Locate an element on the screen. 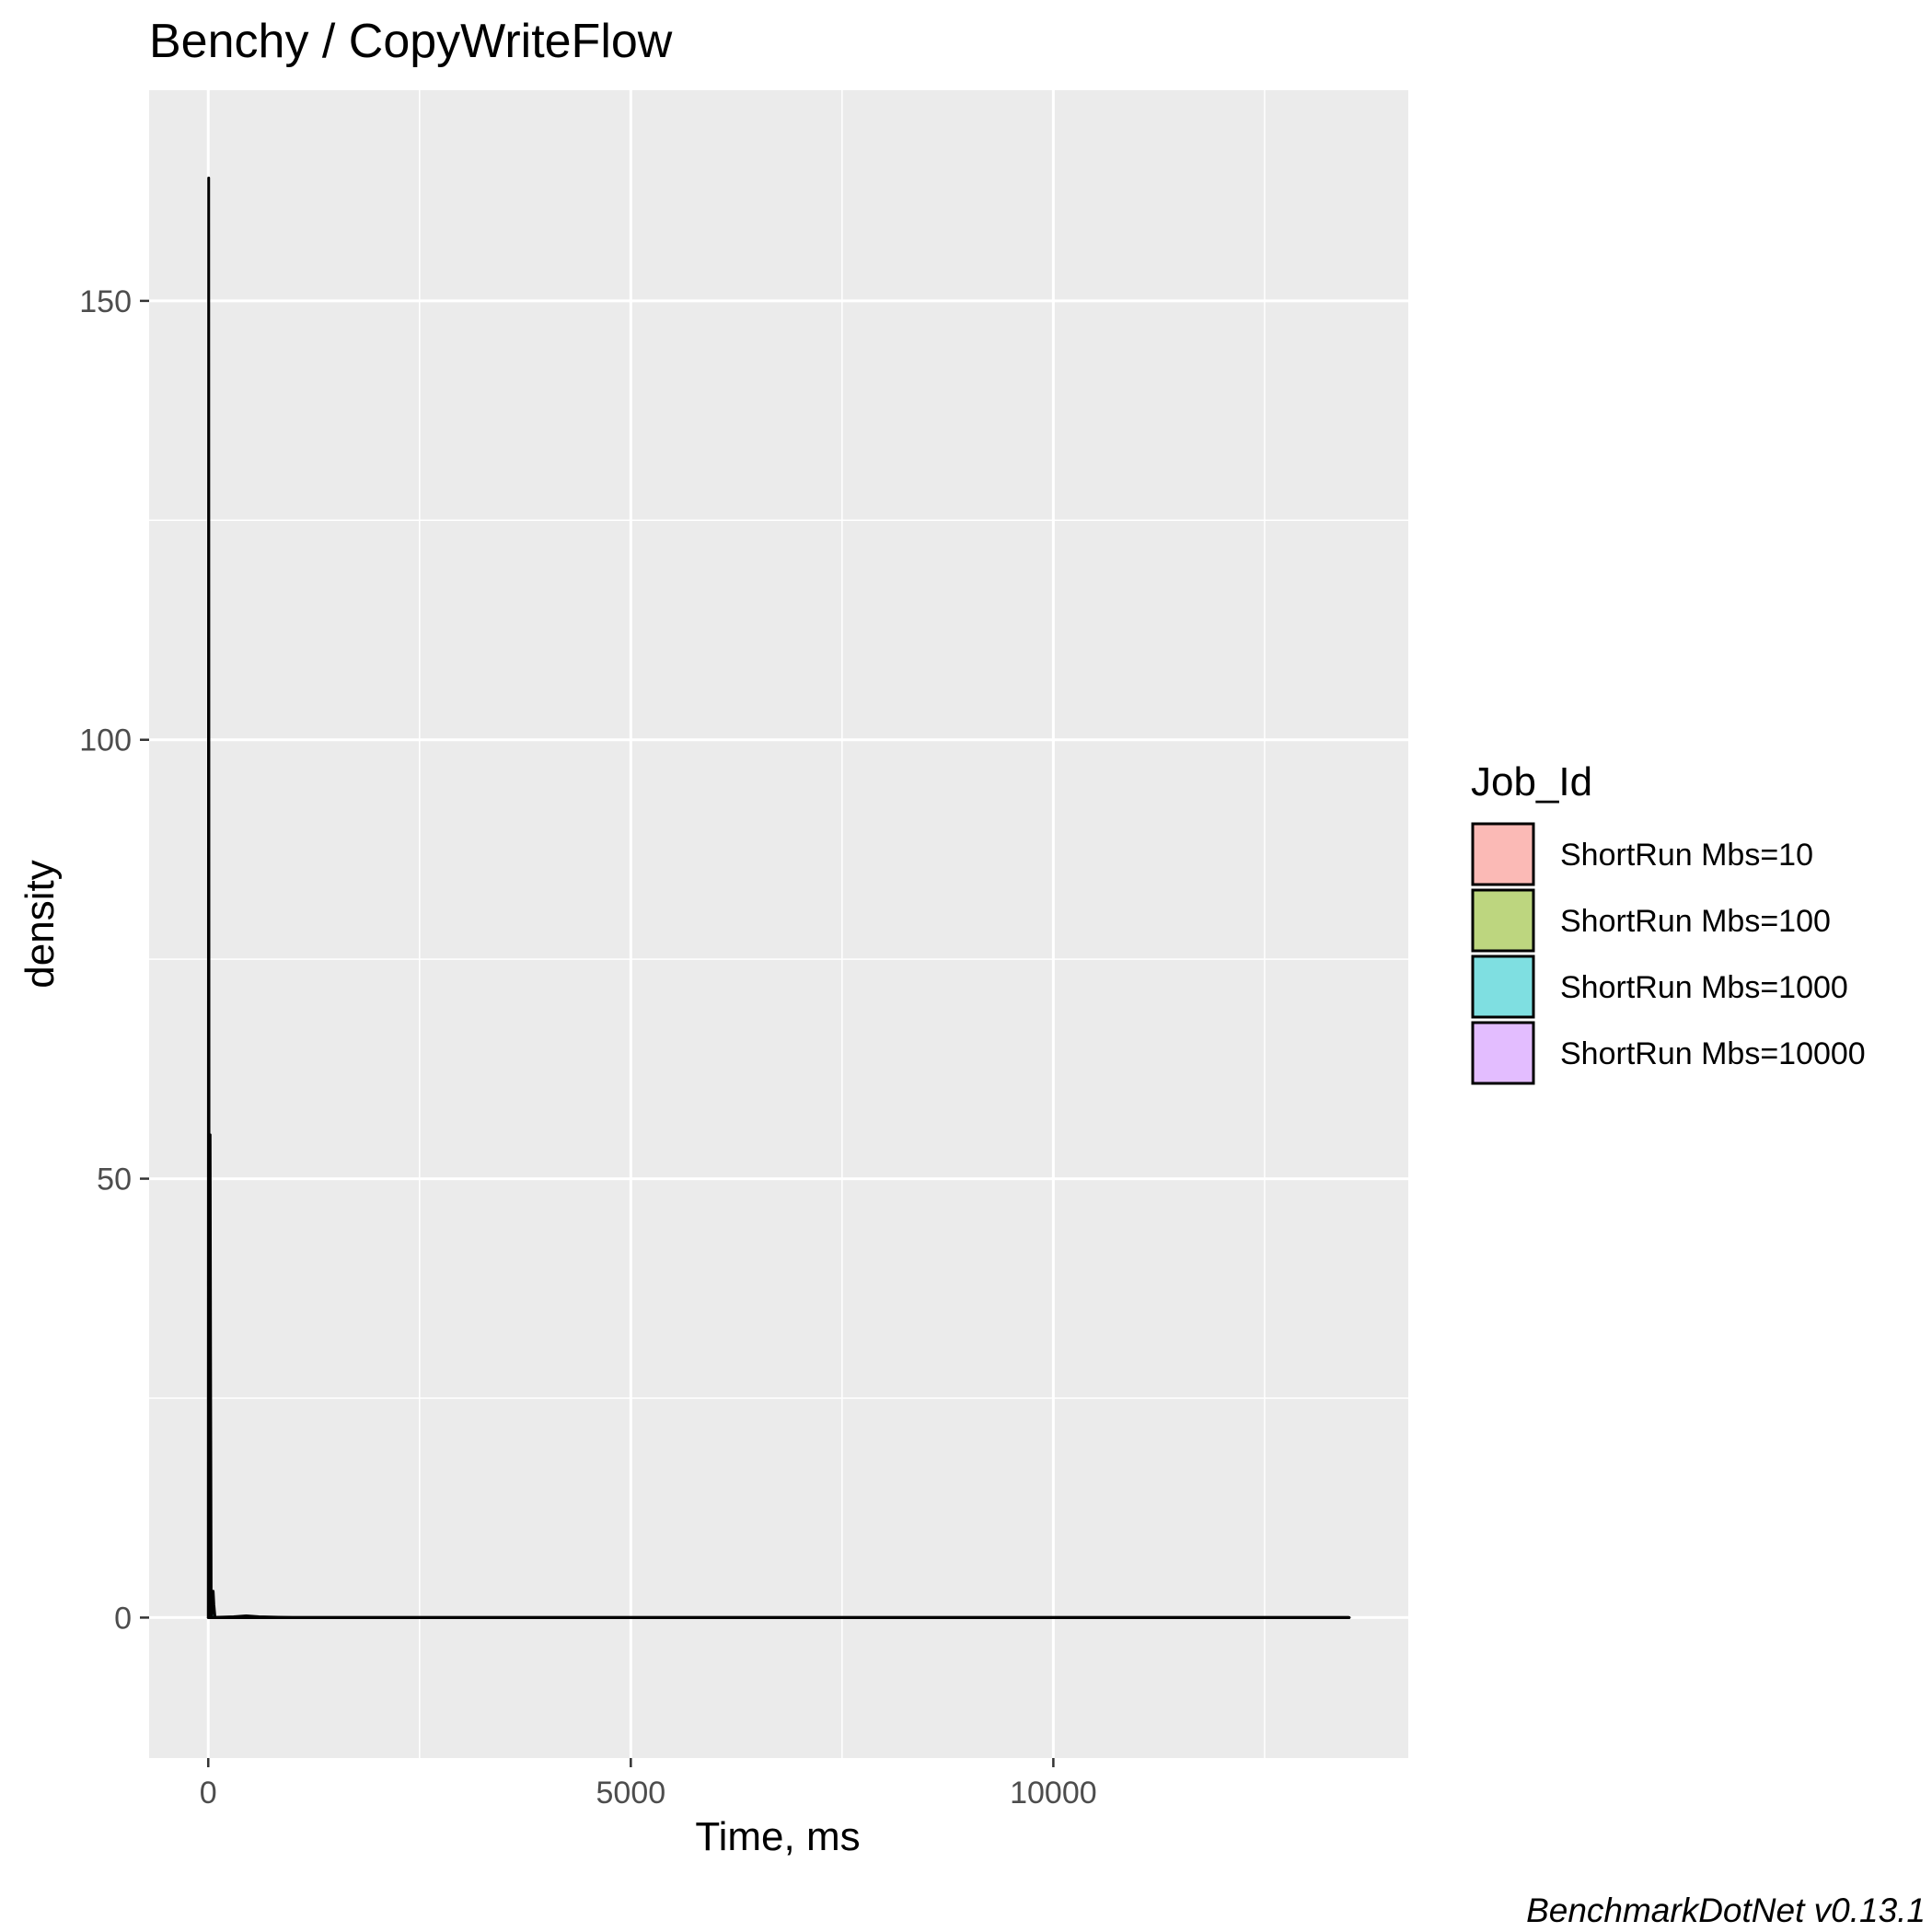 The height and width of the screenshot is (1932, 1932). y-tick-label: 100 is located at coordinates (105, 741).